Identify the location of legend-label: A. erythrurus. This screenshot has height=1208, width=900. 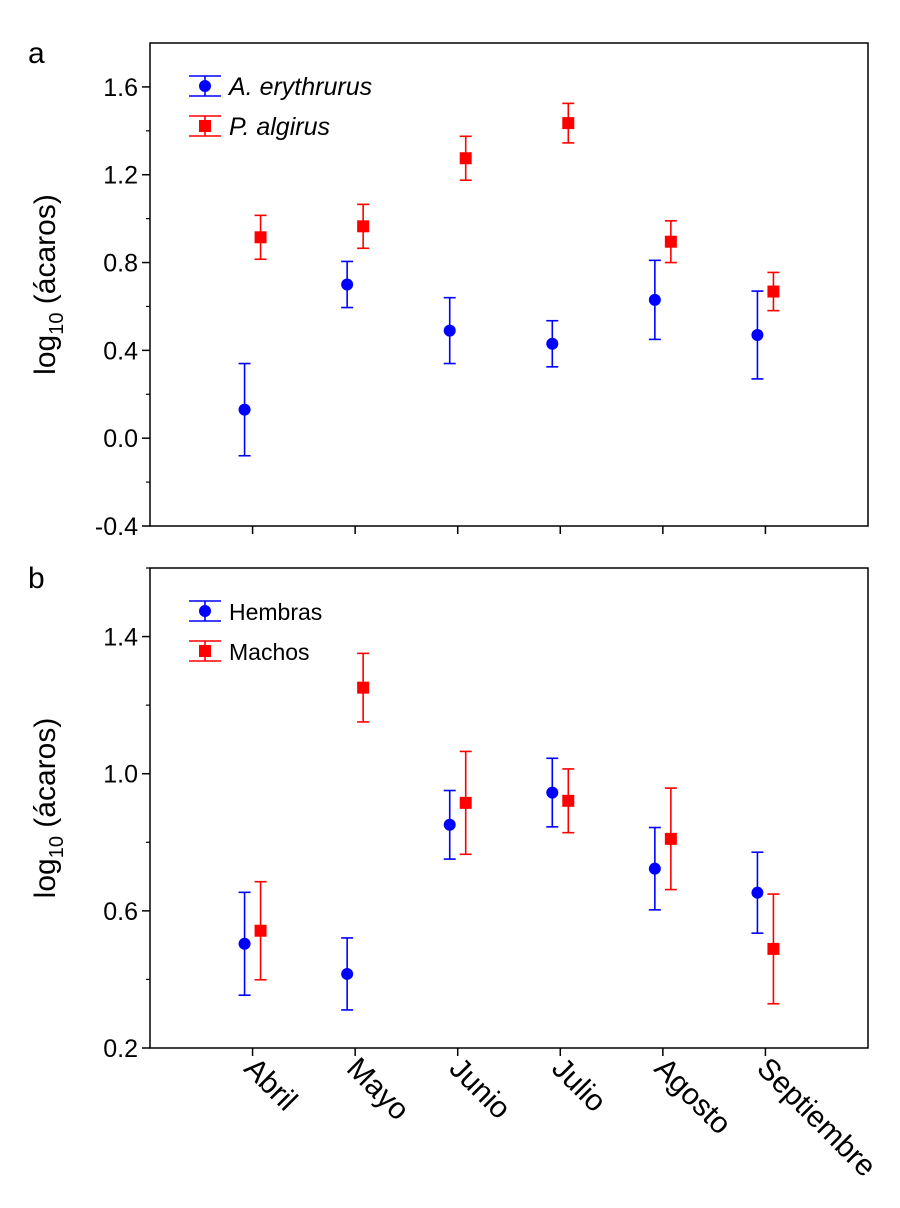
(299, 87).